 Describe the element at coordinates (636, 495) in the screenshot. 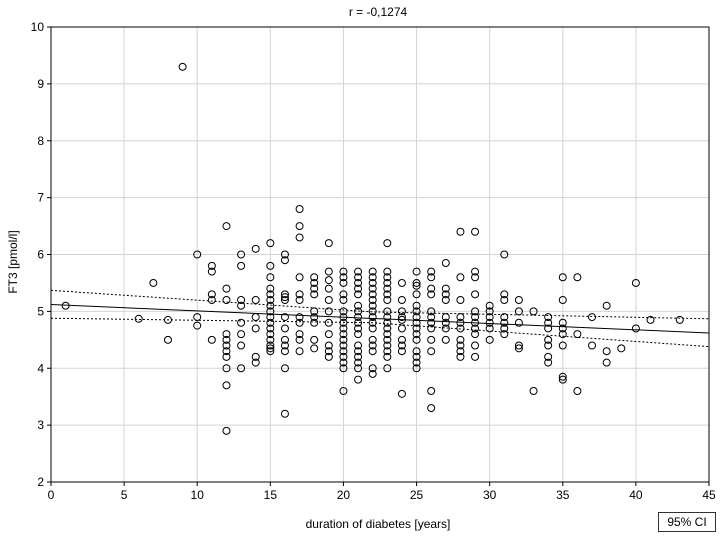

I see `x-tick-label: 40` at that location.